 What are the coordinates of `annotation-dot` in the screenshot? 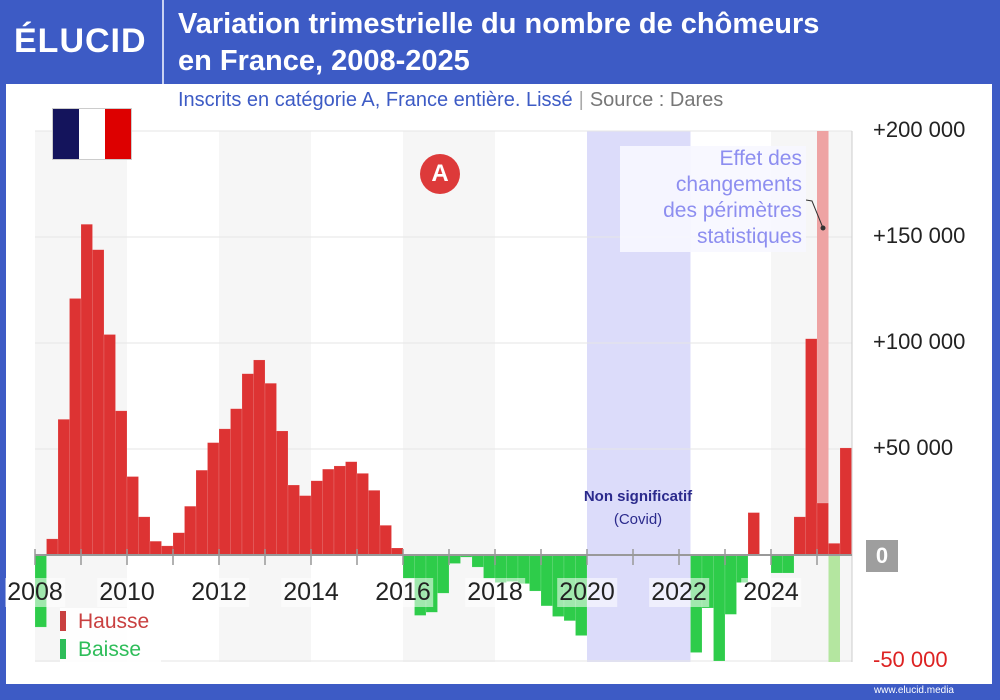 It's located at (823, 228).